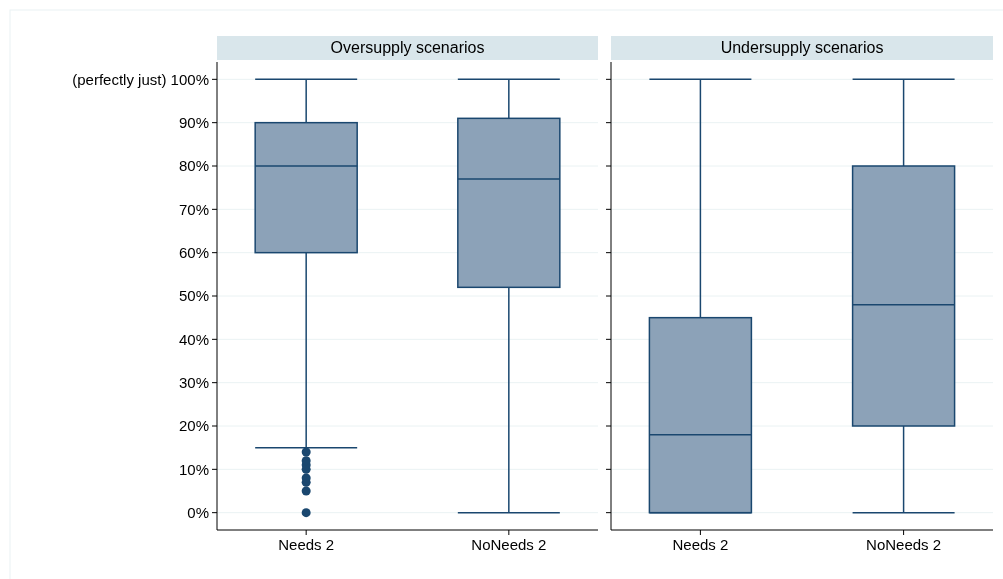  What do you see at coordinates (193, 382) in the screenshot?
I see `y-tick-label: 30%` at bounding box center [193, 382].